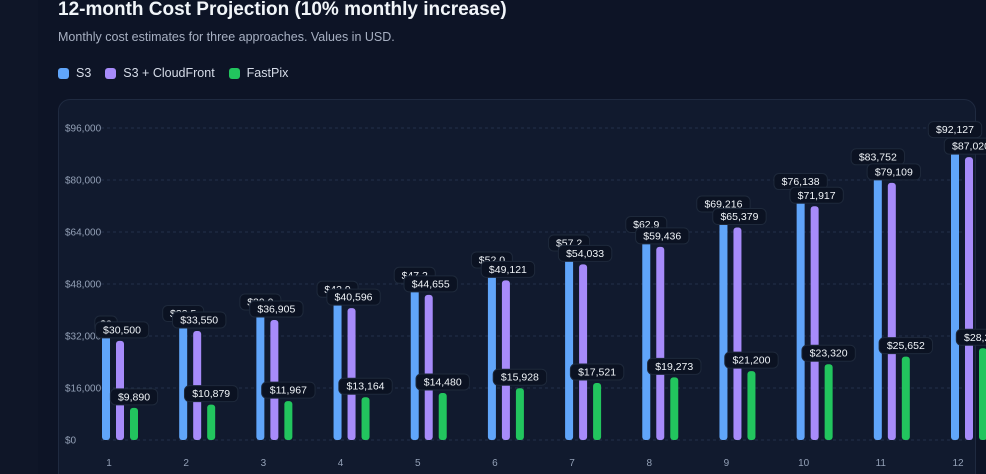  I want to click on data-label: $92,127, so click(955, 130).